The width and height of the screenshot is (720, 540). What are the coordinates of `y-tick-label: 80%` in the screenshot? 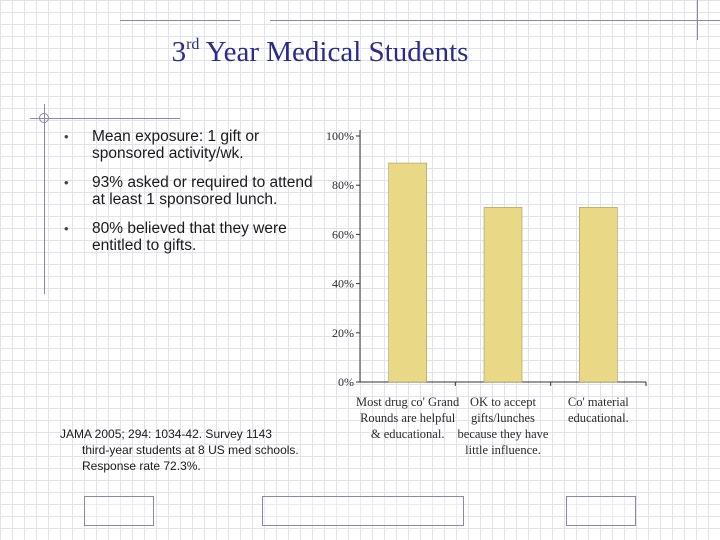 It's located at (343, 185).